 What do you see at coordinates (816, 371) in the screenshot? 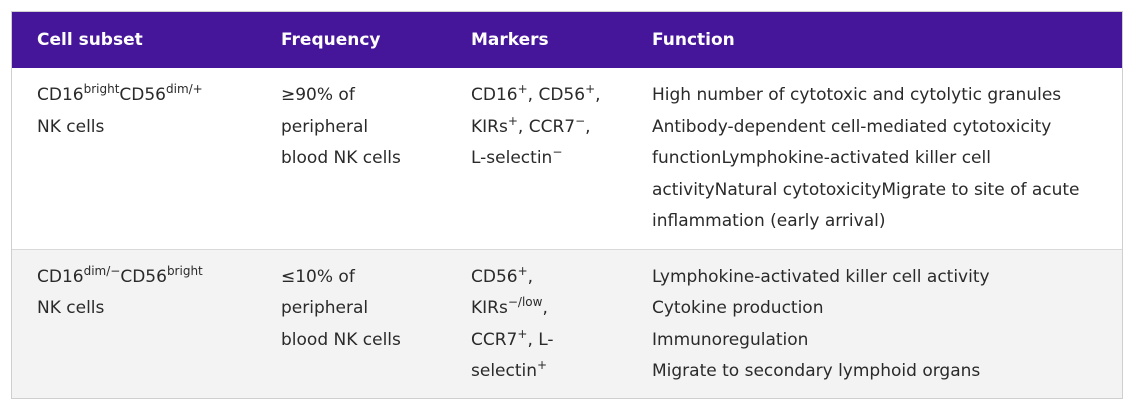
I see `function-line: Migrate to secondary lymphoid organs` at bounding box center [816, 371].